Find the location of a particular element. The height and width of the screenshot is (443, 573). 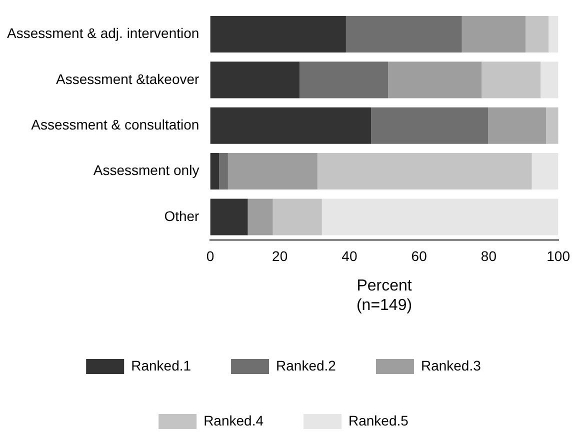

y-tick-label: Assessment &takeover is located at coordinates (128, 78).